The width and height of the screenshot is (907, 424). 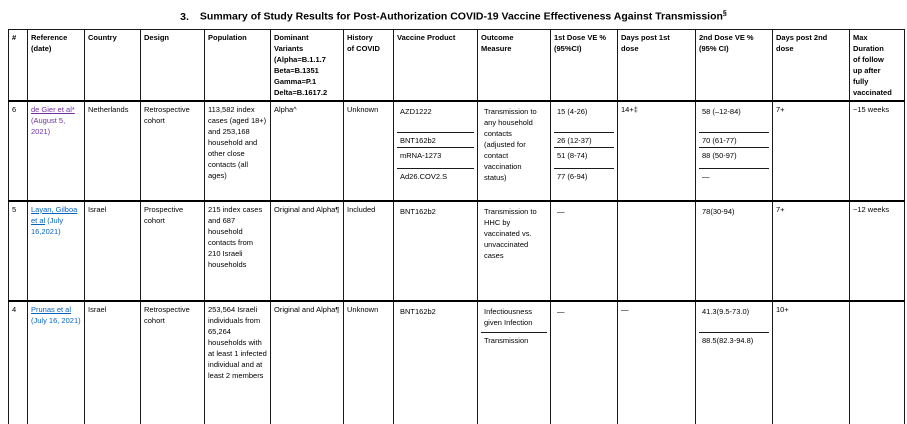 I want to click on cell-reference: de Gier et al* (August 5, 2021), so click(x=56, y=151).